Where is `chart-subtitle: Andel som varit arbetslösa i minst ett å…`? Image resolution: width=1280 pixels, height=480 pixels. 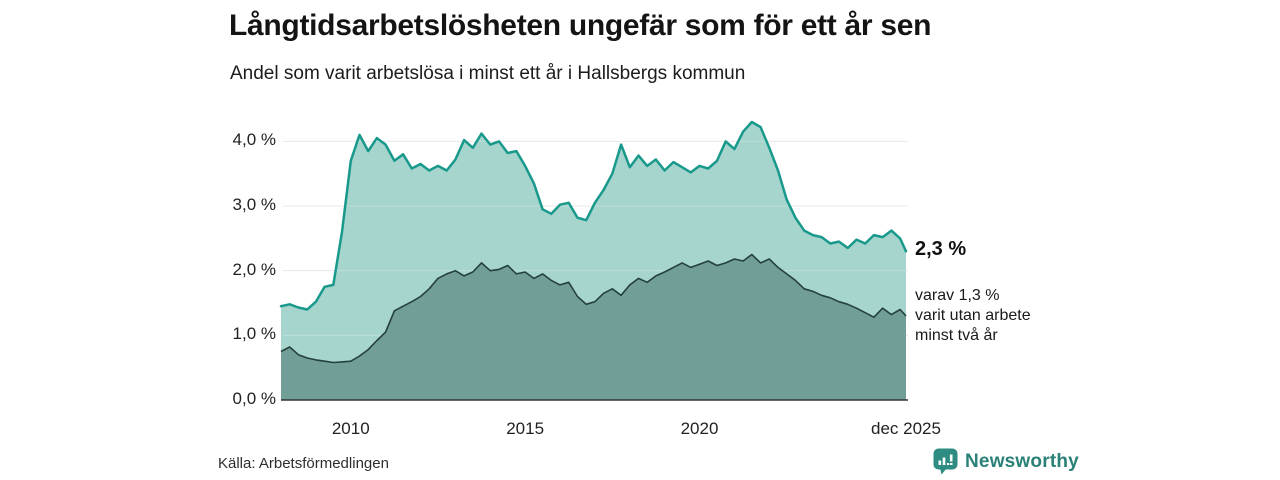
chart-subtitle: Andel som varit arbetslösa i minst ett å… is located at coordinates (488, 73).